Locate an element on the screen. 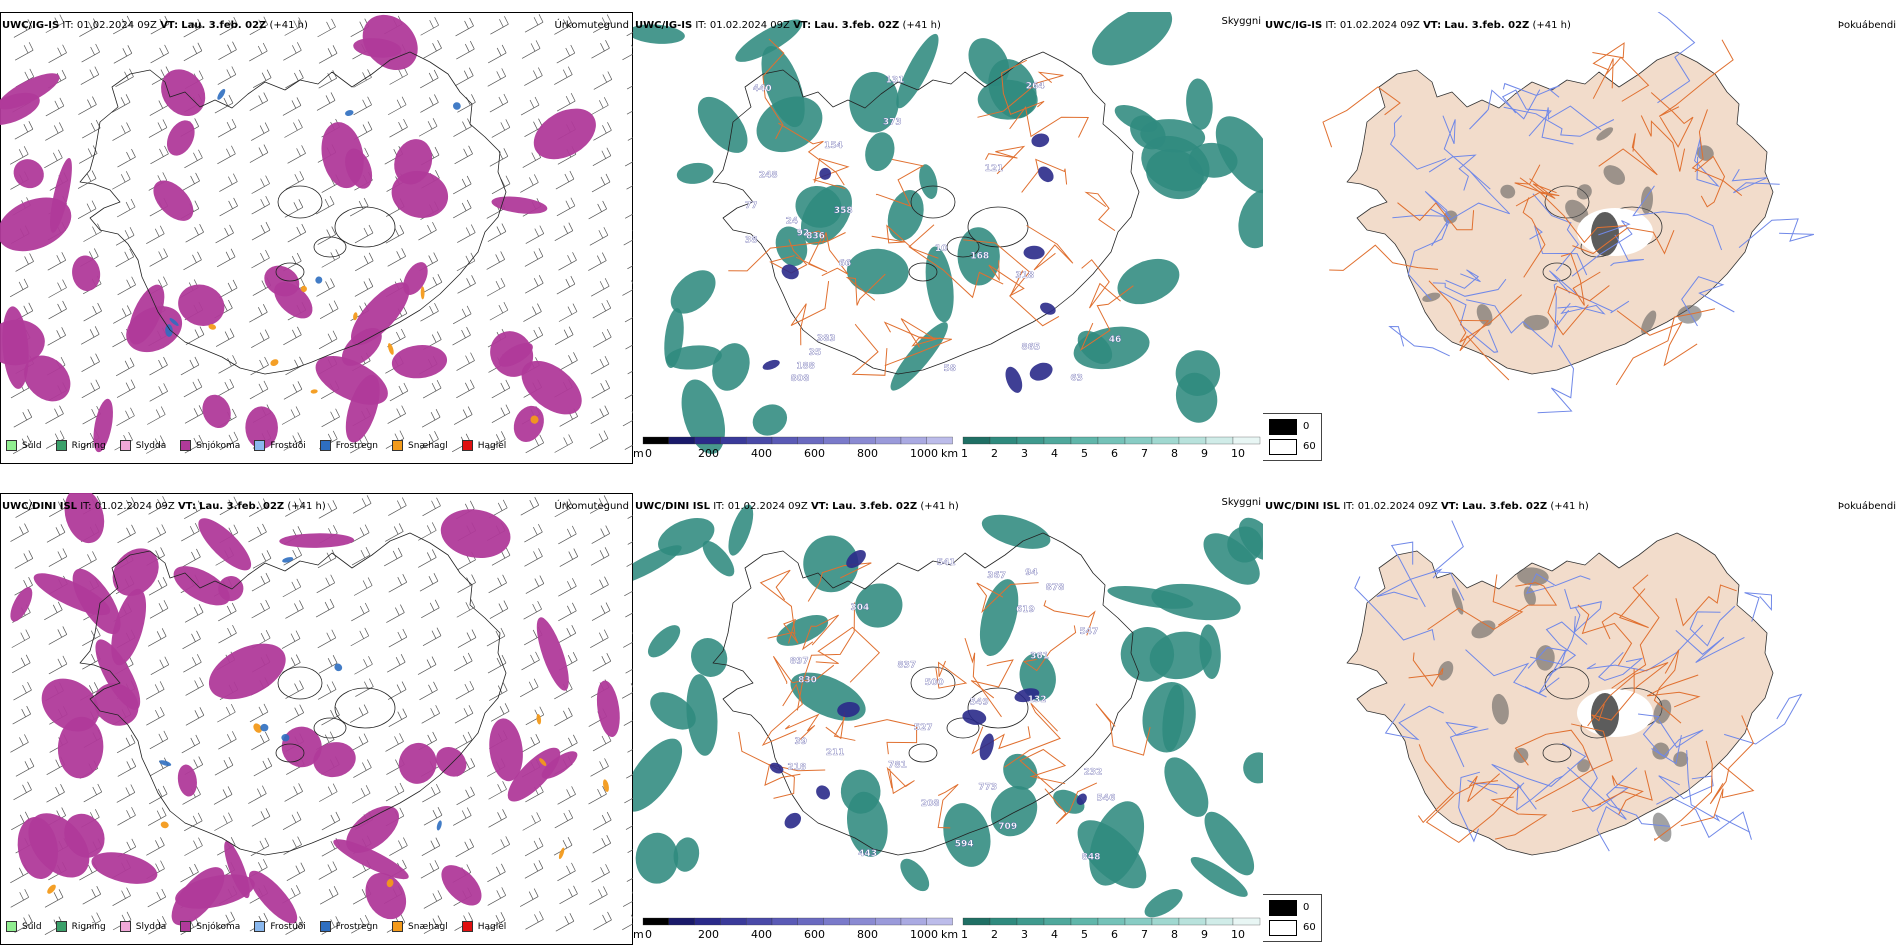 The image size is (1900, 950). cloud-base-label: 38 is located at coordinates (751, 241).